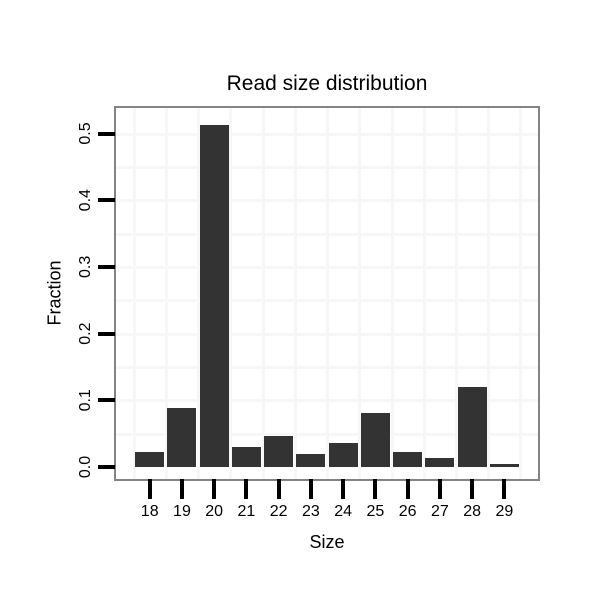 The image size is (600, 600). What do you see at coordinates (85, 400) in the screenshot?
I see `y-tick-label: 0.1` at bounding box center [85, 400].